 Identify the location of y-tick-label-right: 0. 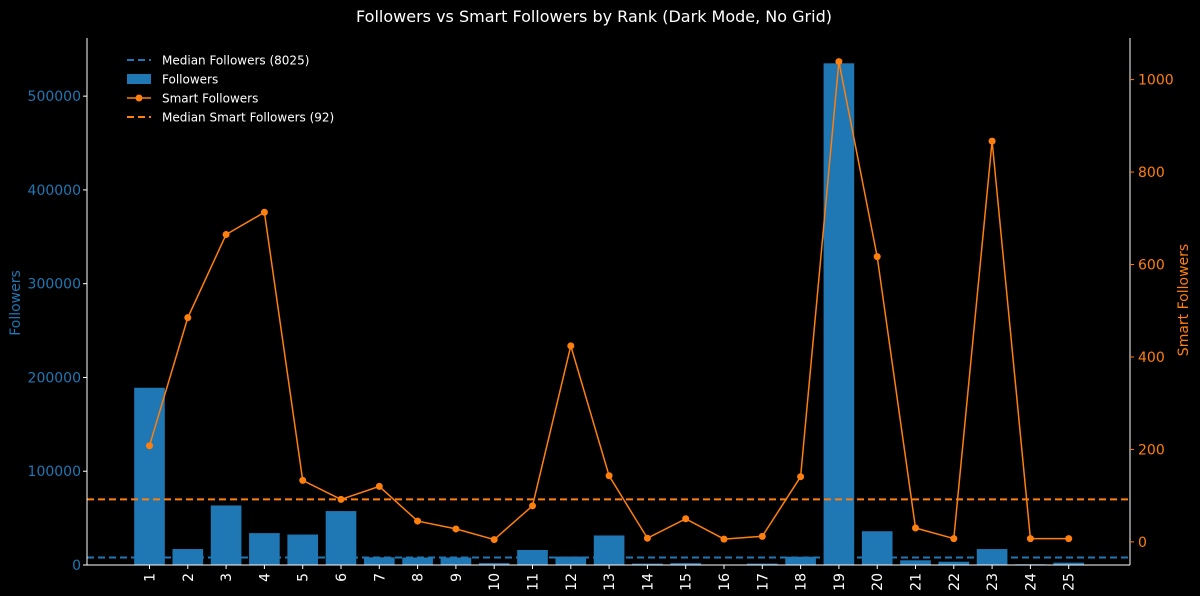
(1142, 543).